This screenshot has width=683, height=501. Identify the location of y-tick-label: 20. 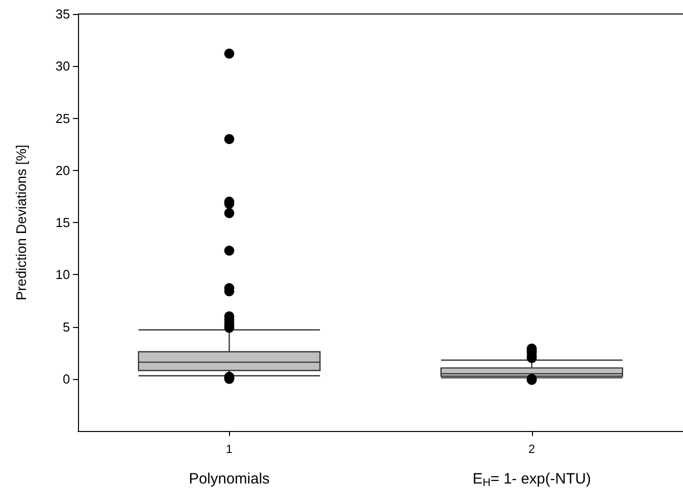
(63, 170).